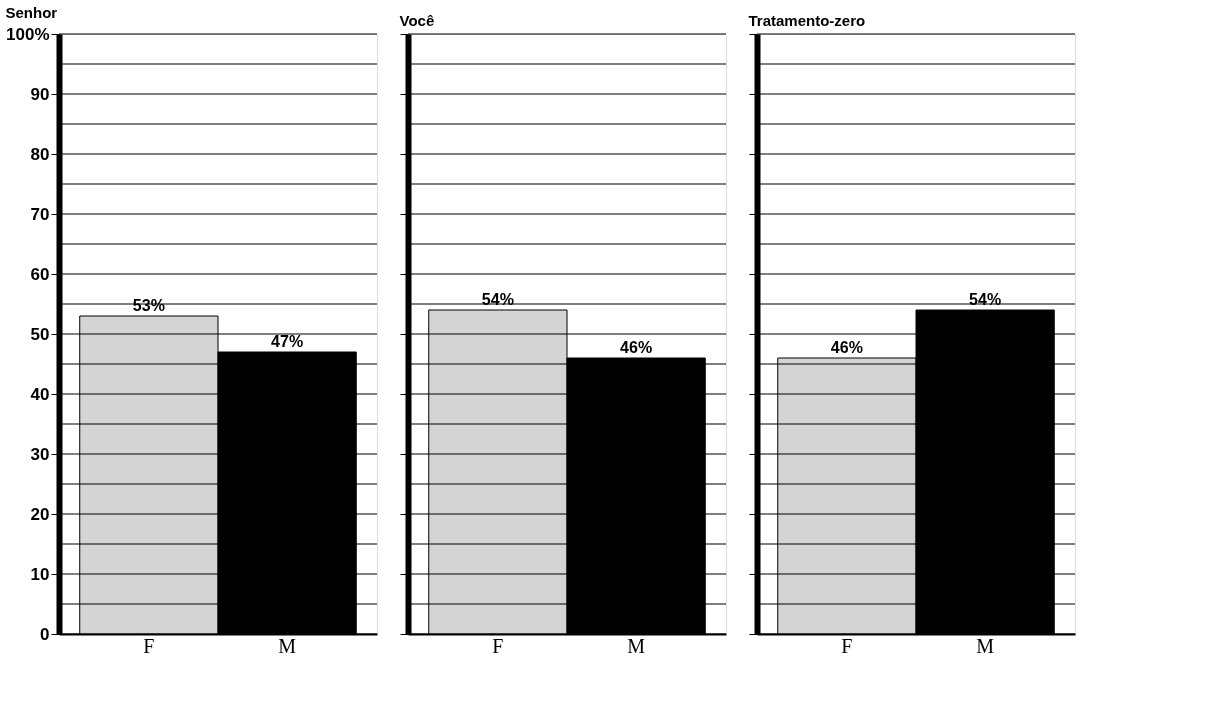  Describe the element at coordinates (40, 394) in the screenshot. I see `y-tick-label: 40` at that location.